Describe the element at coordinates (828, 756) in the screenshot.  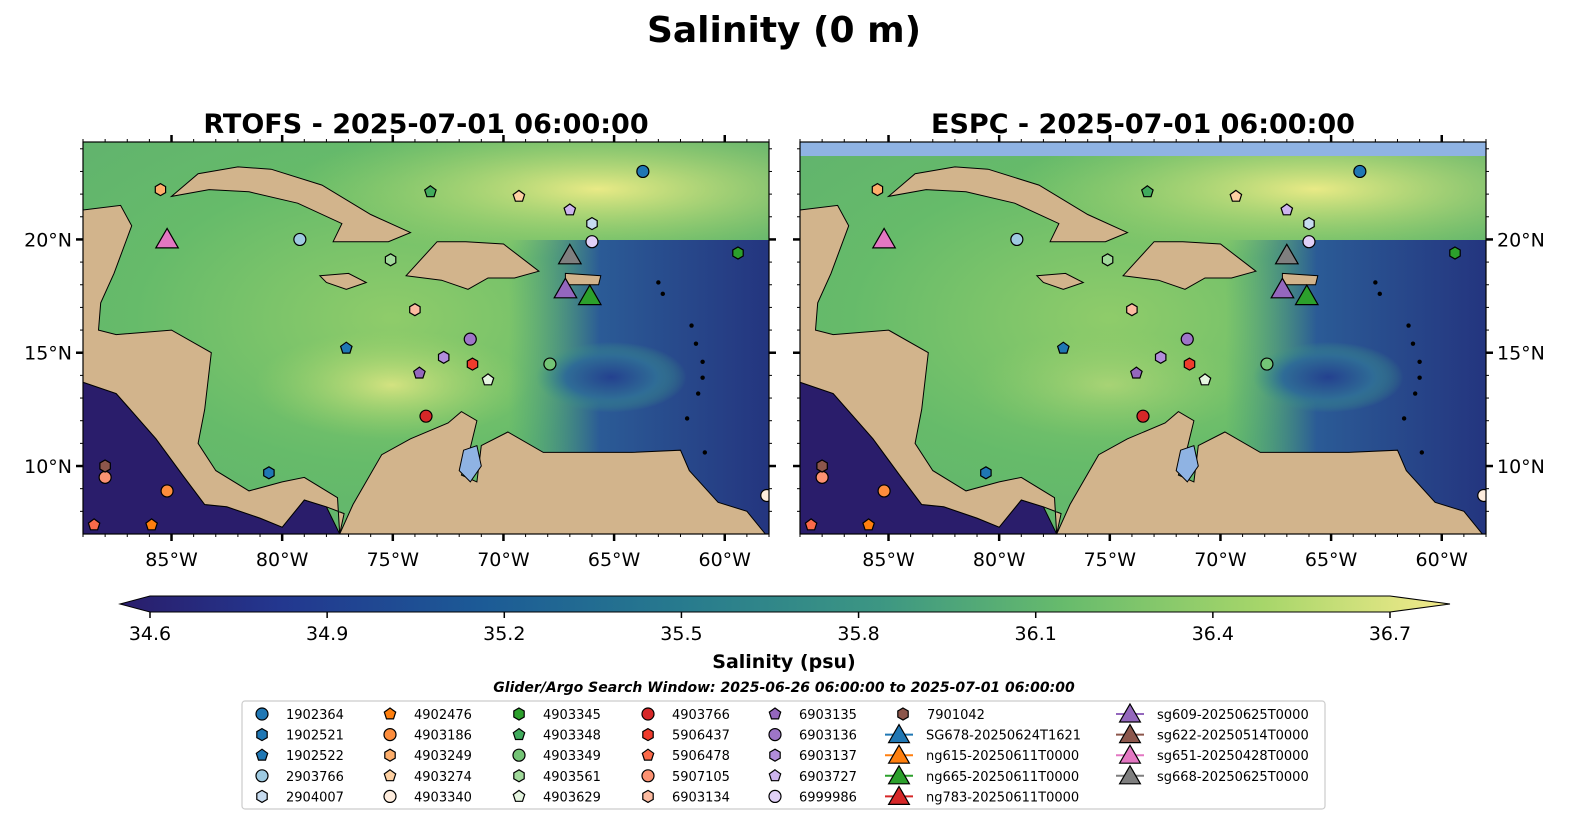
I see `legend-label: 6903137` at that location.